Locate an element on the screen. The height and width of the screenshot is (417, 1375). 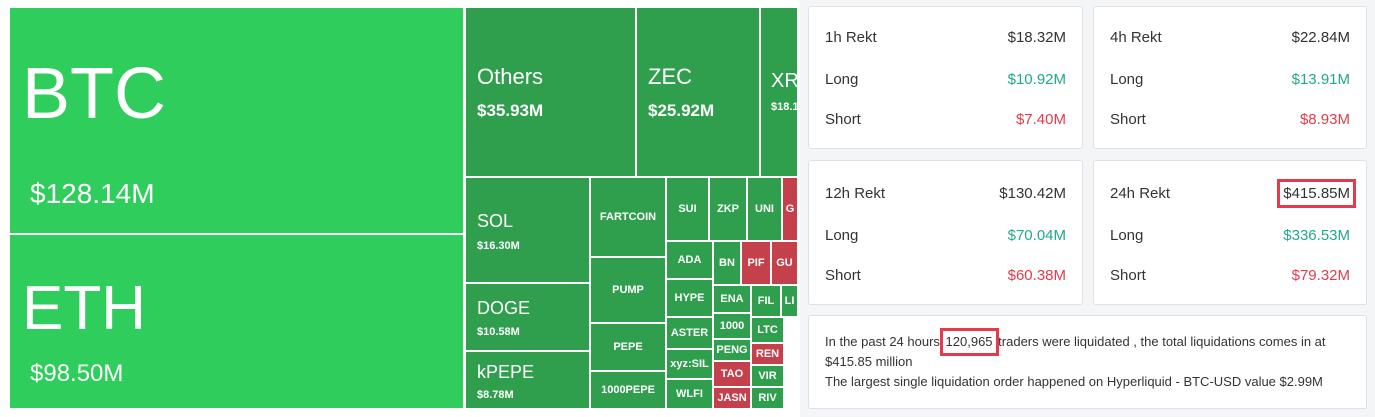
treemap-tile: SUI is located at coordinates (687, 209).